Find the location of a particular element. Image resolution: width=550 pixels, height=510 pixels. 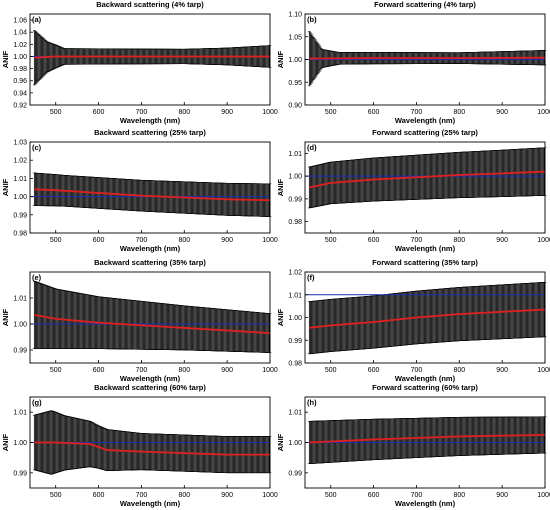

y-tick-label: 1.04 is located at coordinates (20, 33).